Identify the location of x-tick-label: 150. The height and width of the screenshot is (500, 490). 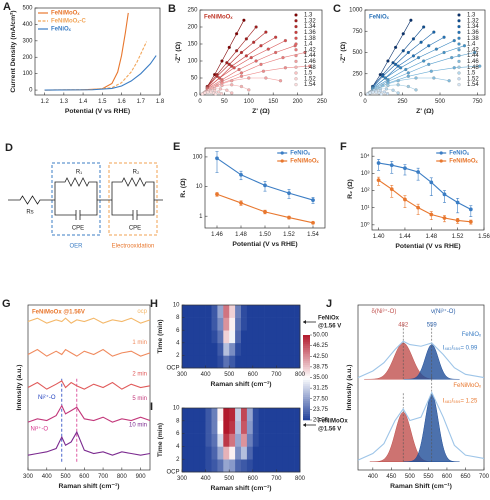
(273, 102).